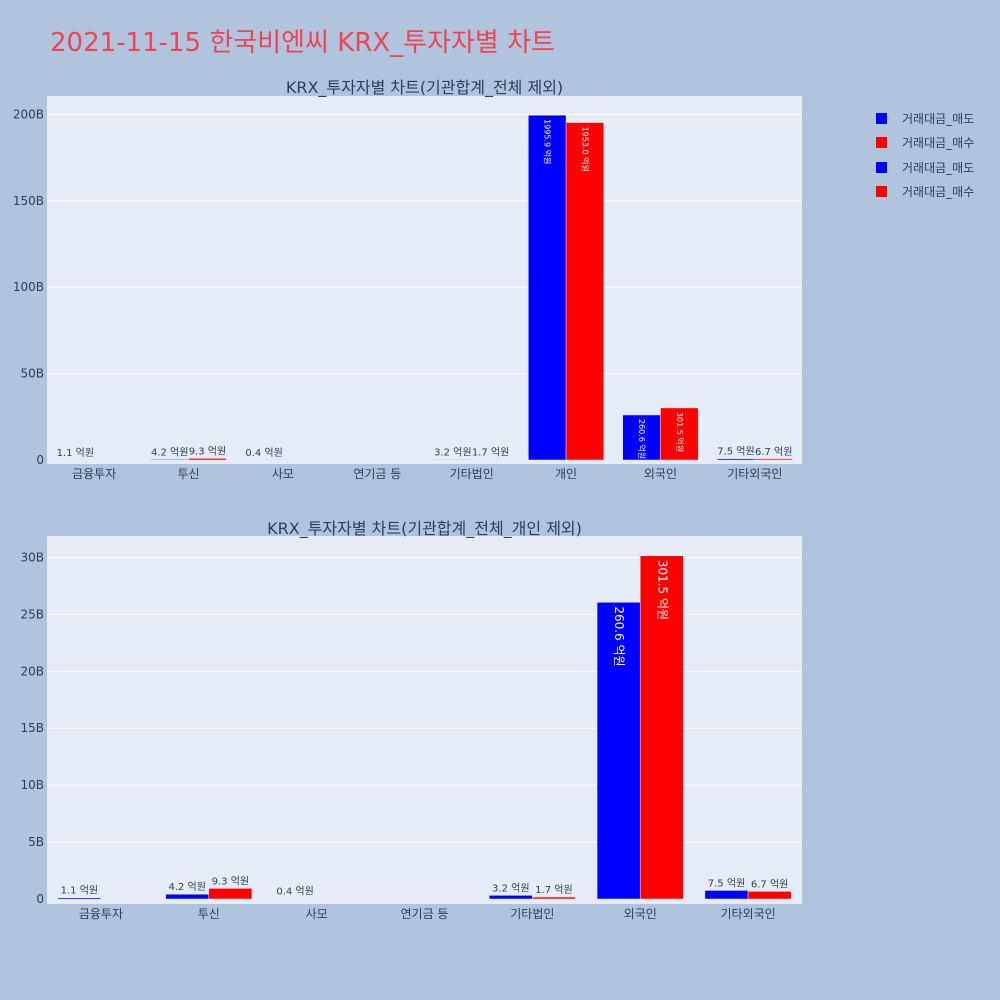 Image resolution: width=1000 pixels, height=1000 pixels. What do you see at coordinates (424, 529) in the screenshot?
I see `subplot-title: KRX_투자자별 차트(기관합계_전체_개인 제외)` at bounding box center [424, 529].